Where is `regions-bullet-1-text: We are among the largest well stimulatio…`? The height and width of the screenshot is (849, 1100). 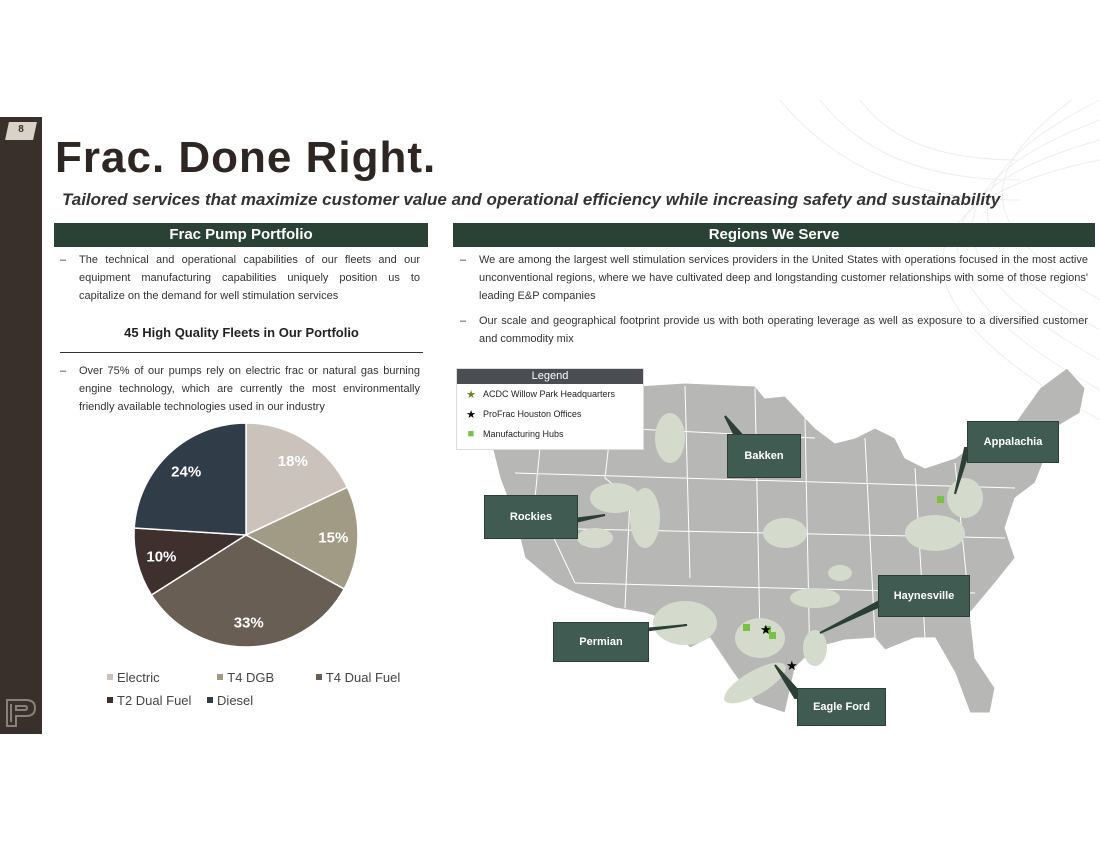
regions-bullet-1-text: We are among the largest well stimulatio… is located at coordinates (783, 278).